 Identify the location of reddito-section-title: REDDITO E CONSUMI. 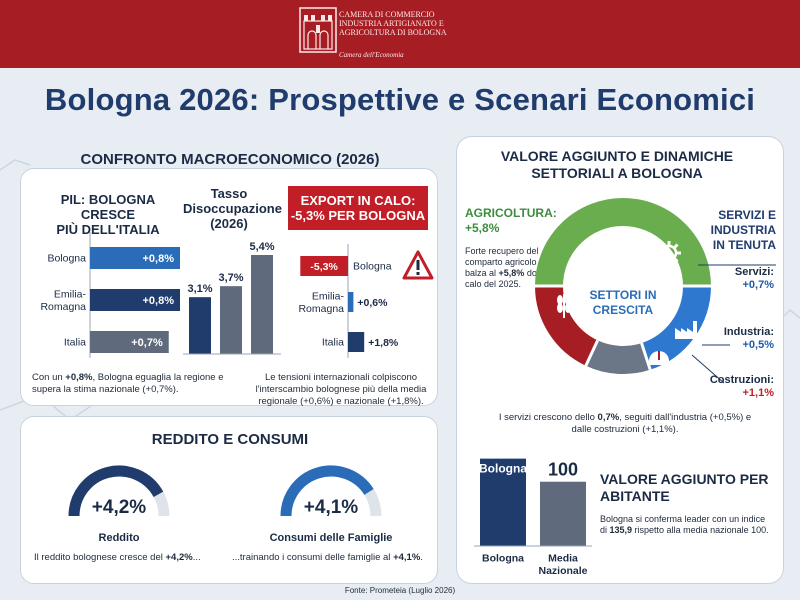
(230, 439).